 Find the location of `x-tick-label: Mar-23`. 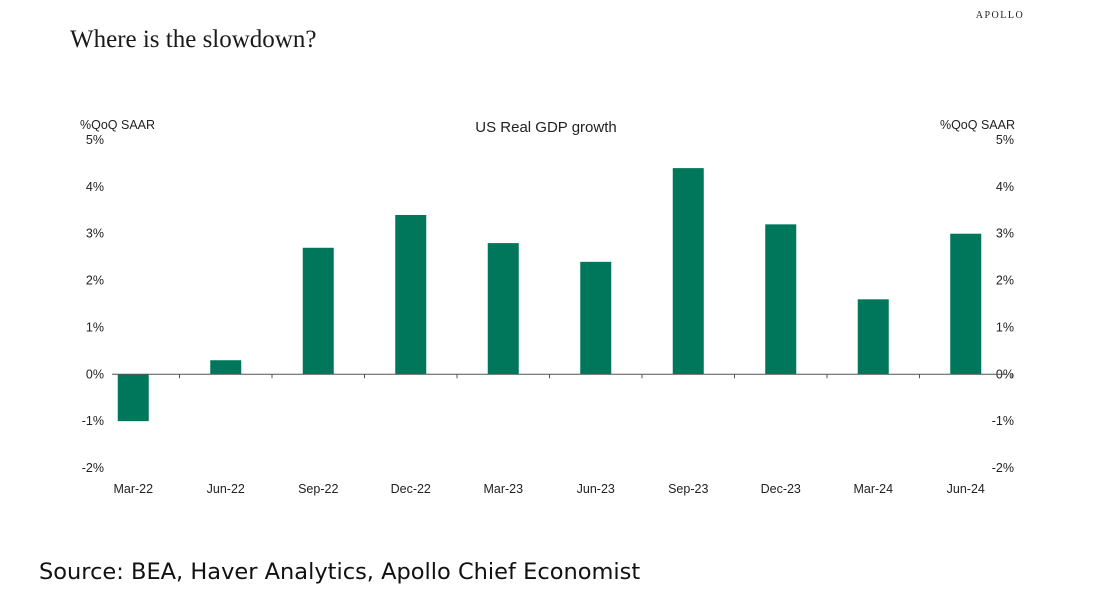

x-tick-label: Mar-23 is located at coordinates (503, 489).